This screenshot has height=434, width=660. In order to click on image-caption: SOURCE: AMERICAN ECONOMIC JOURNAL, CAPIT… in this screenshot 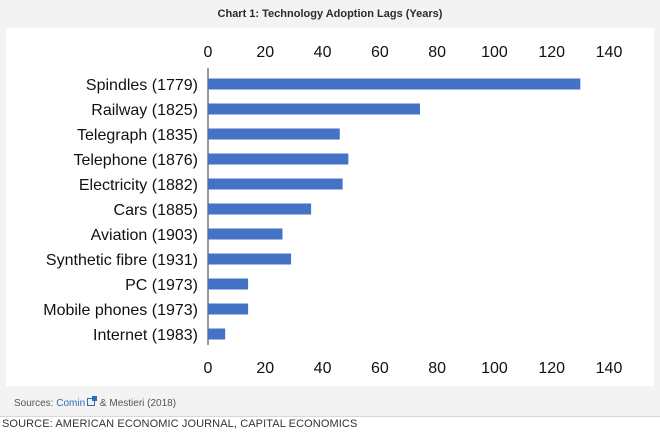, I will do `click(180, 424)`.